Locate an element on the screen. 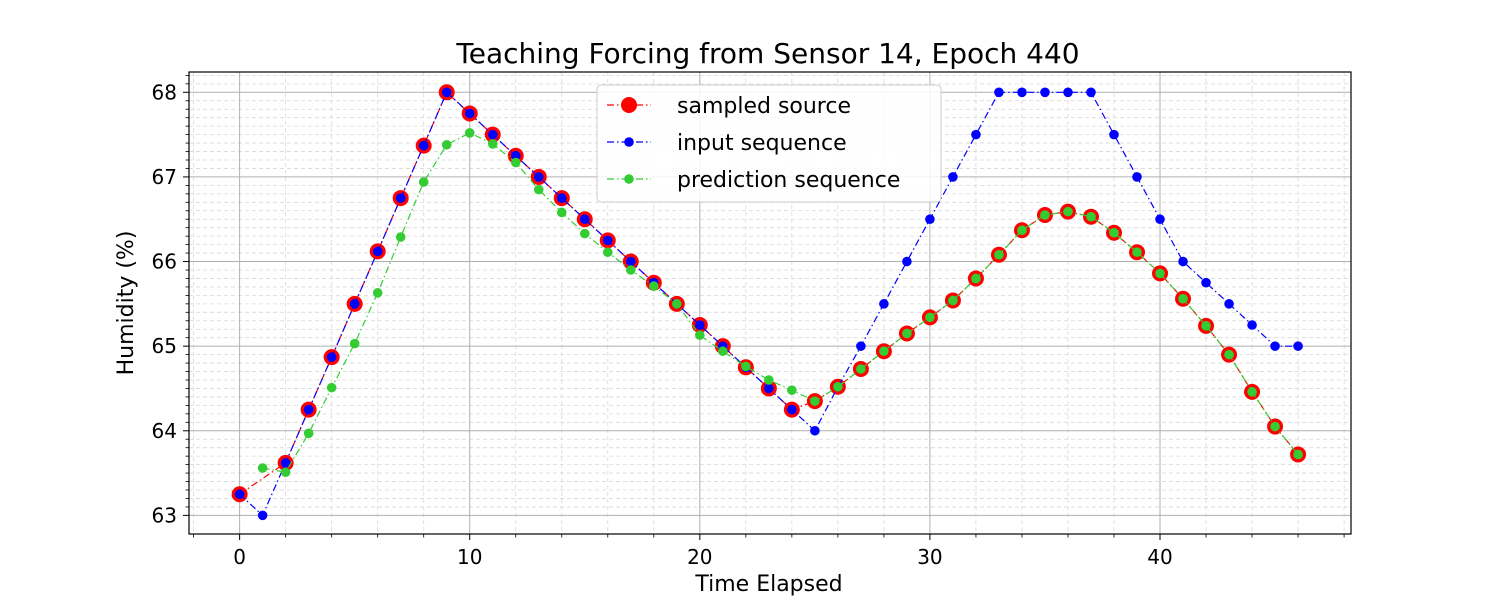 Image resolution: width=1500 pixels, height=600 pixels. y-tick-label: 63 is located at coordinates (164, 515).